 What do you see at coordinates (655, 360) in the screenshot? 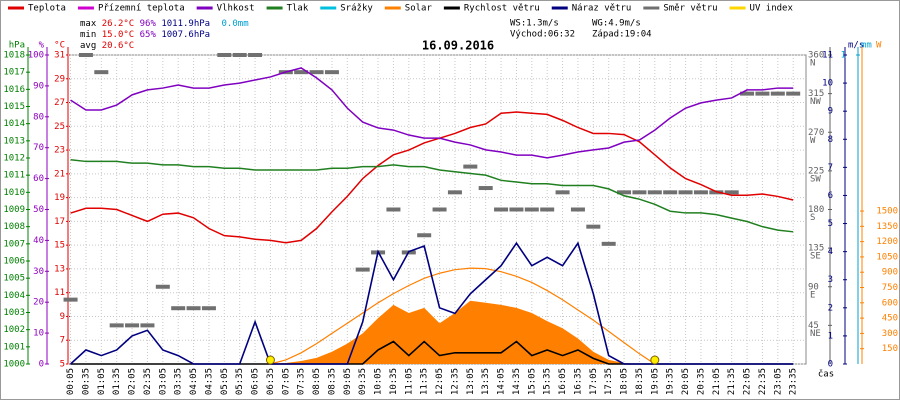
I see `sun-marker` at bounding box center [655, 360].